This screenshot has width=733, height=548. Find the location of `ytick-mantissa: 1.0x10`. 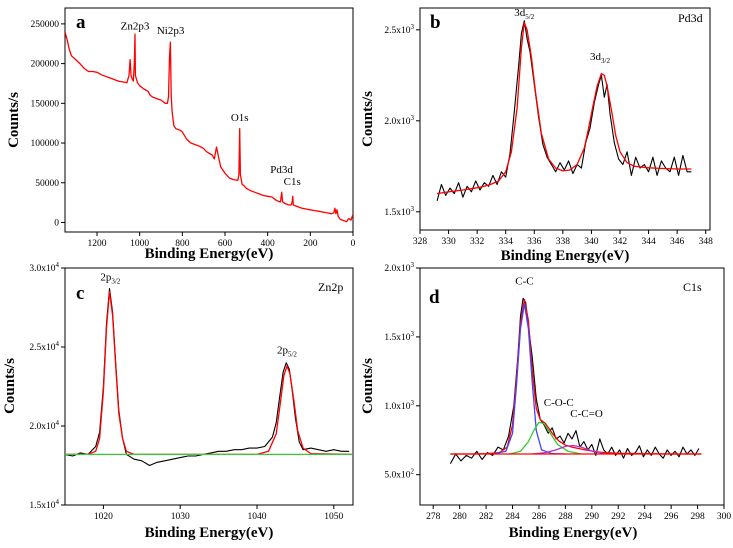

ytick-mantissa: 1.0x10 is located at coordinates (397, 407).